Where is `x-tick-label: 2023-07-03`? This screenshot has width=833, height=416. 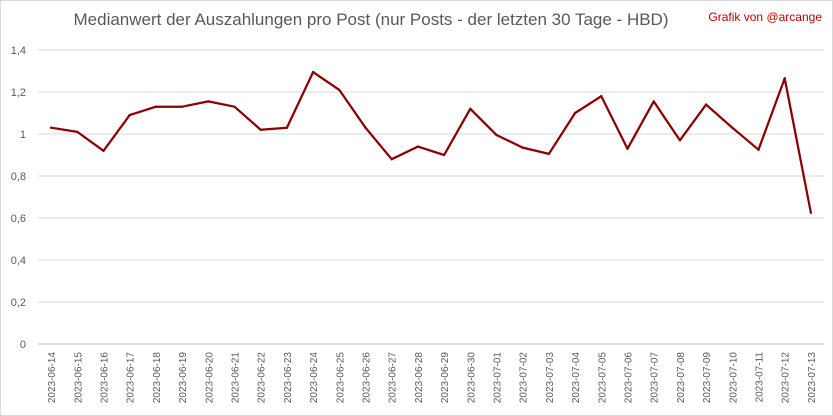
x-tick-label: 2023-07-03 is located at coordinates (550, 378).